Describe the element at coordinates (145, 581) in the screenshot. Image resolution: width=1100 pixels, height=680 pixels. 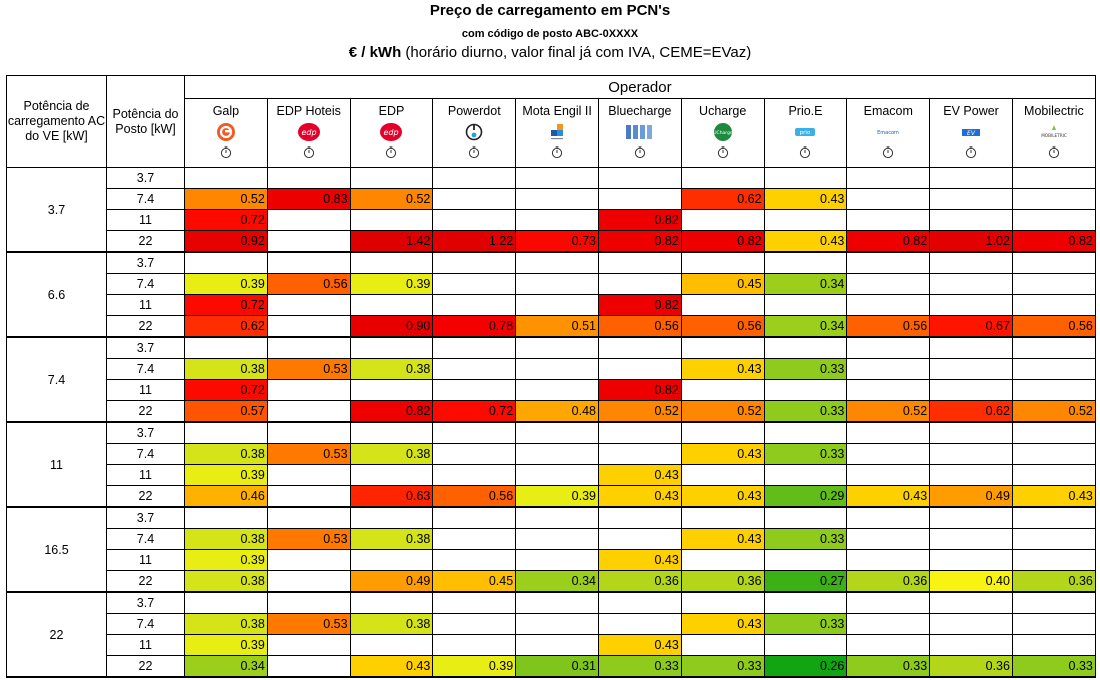
I see `post-power-cell: 22` at that location.